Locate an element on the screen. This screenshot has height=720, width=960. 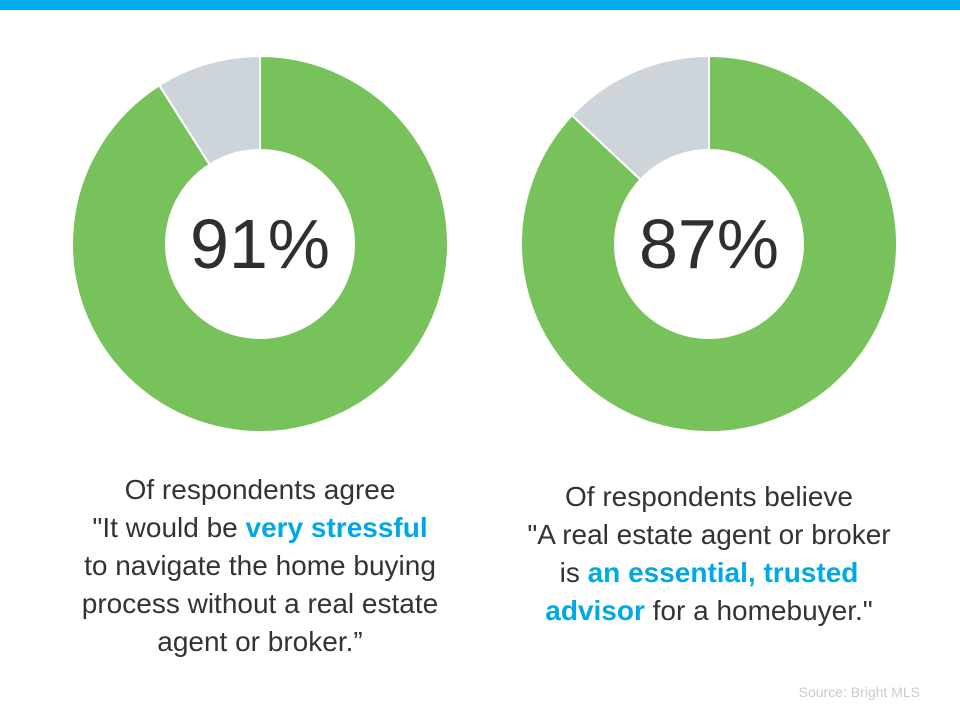
caption-text: for a homebuyer." is located at coordinates (758, 610).